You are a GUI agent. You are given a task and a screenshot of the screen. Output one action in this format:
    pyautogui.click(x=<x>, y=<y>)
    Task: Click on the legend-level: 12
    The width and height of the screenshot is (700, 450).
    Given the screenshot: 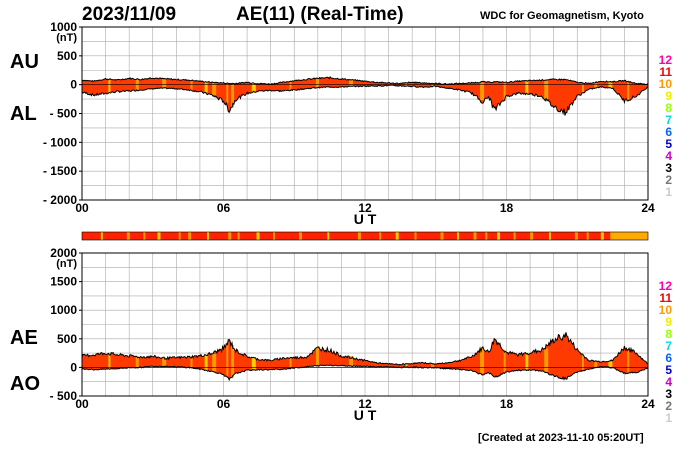 What is the action you would take?
    pyautogui.click(x=666, y=60)
    